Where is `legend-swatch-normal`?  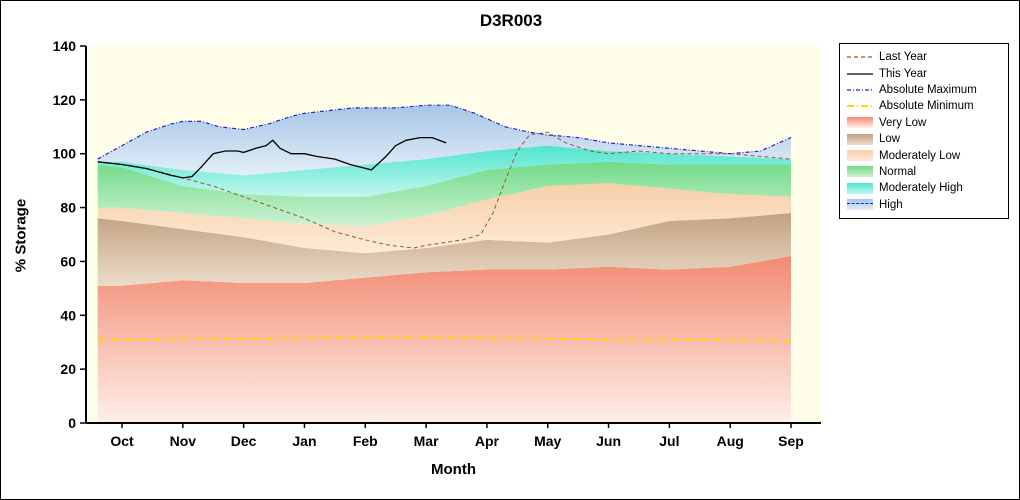
legend-swatch-normal is located at coordinates (860, 172).